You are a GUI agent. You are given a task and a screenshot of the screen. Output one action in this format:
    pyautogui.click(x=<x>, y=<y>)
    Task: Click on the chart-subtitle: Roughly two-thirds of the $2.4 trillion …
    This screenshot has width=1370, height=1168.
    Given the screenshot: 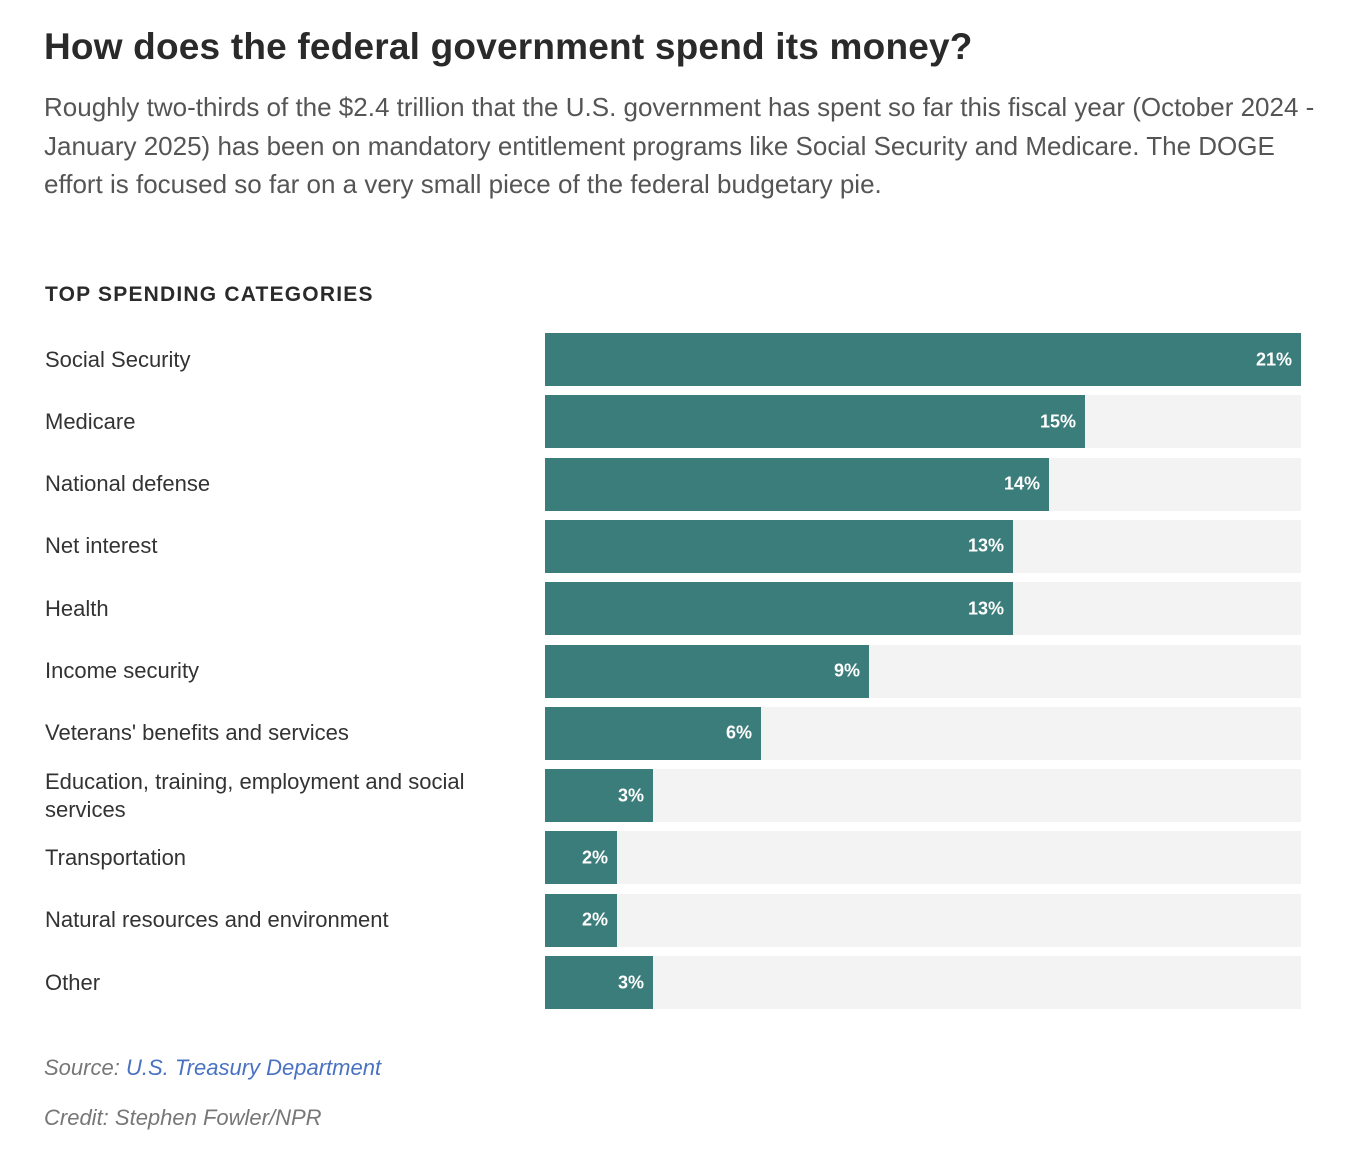 What is the action you would take?
    pyautogui.click(x=679, y=145)
    